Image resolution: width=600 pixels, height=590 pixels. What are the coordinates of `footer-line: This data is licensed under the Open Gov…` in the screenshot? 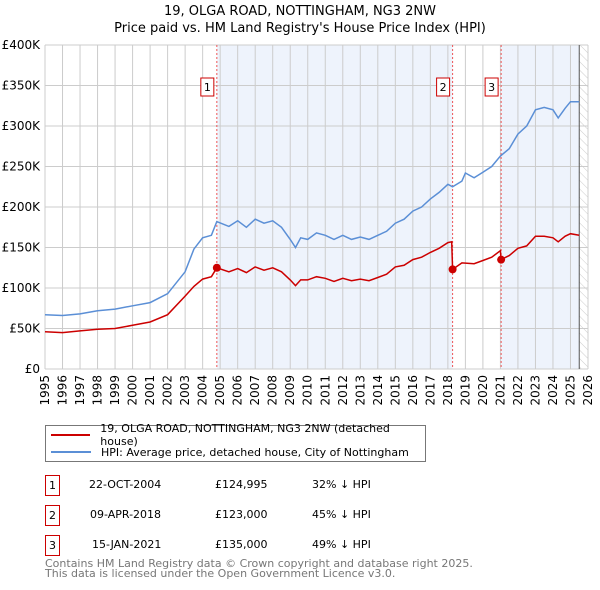 It's located at (220, 573).